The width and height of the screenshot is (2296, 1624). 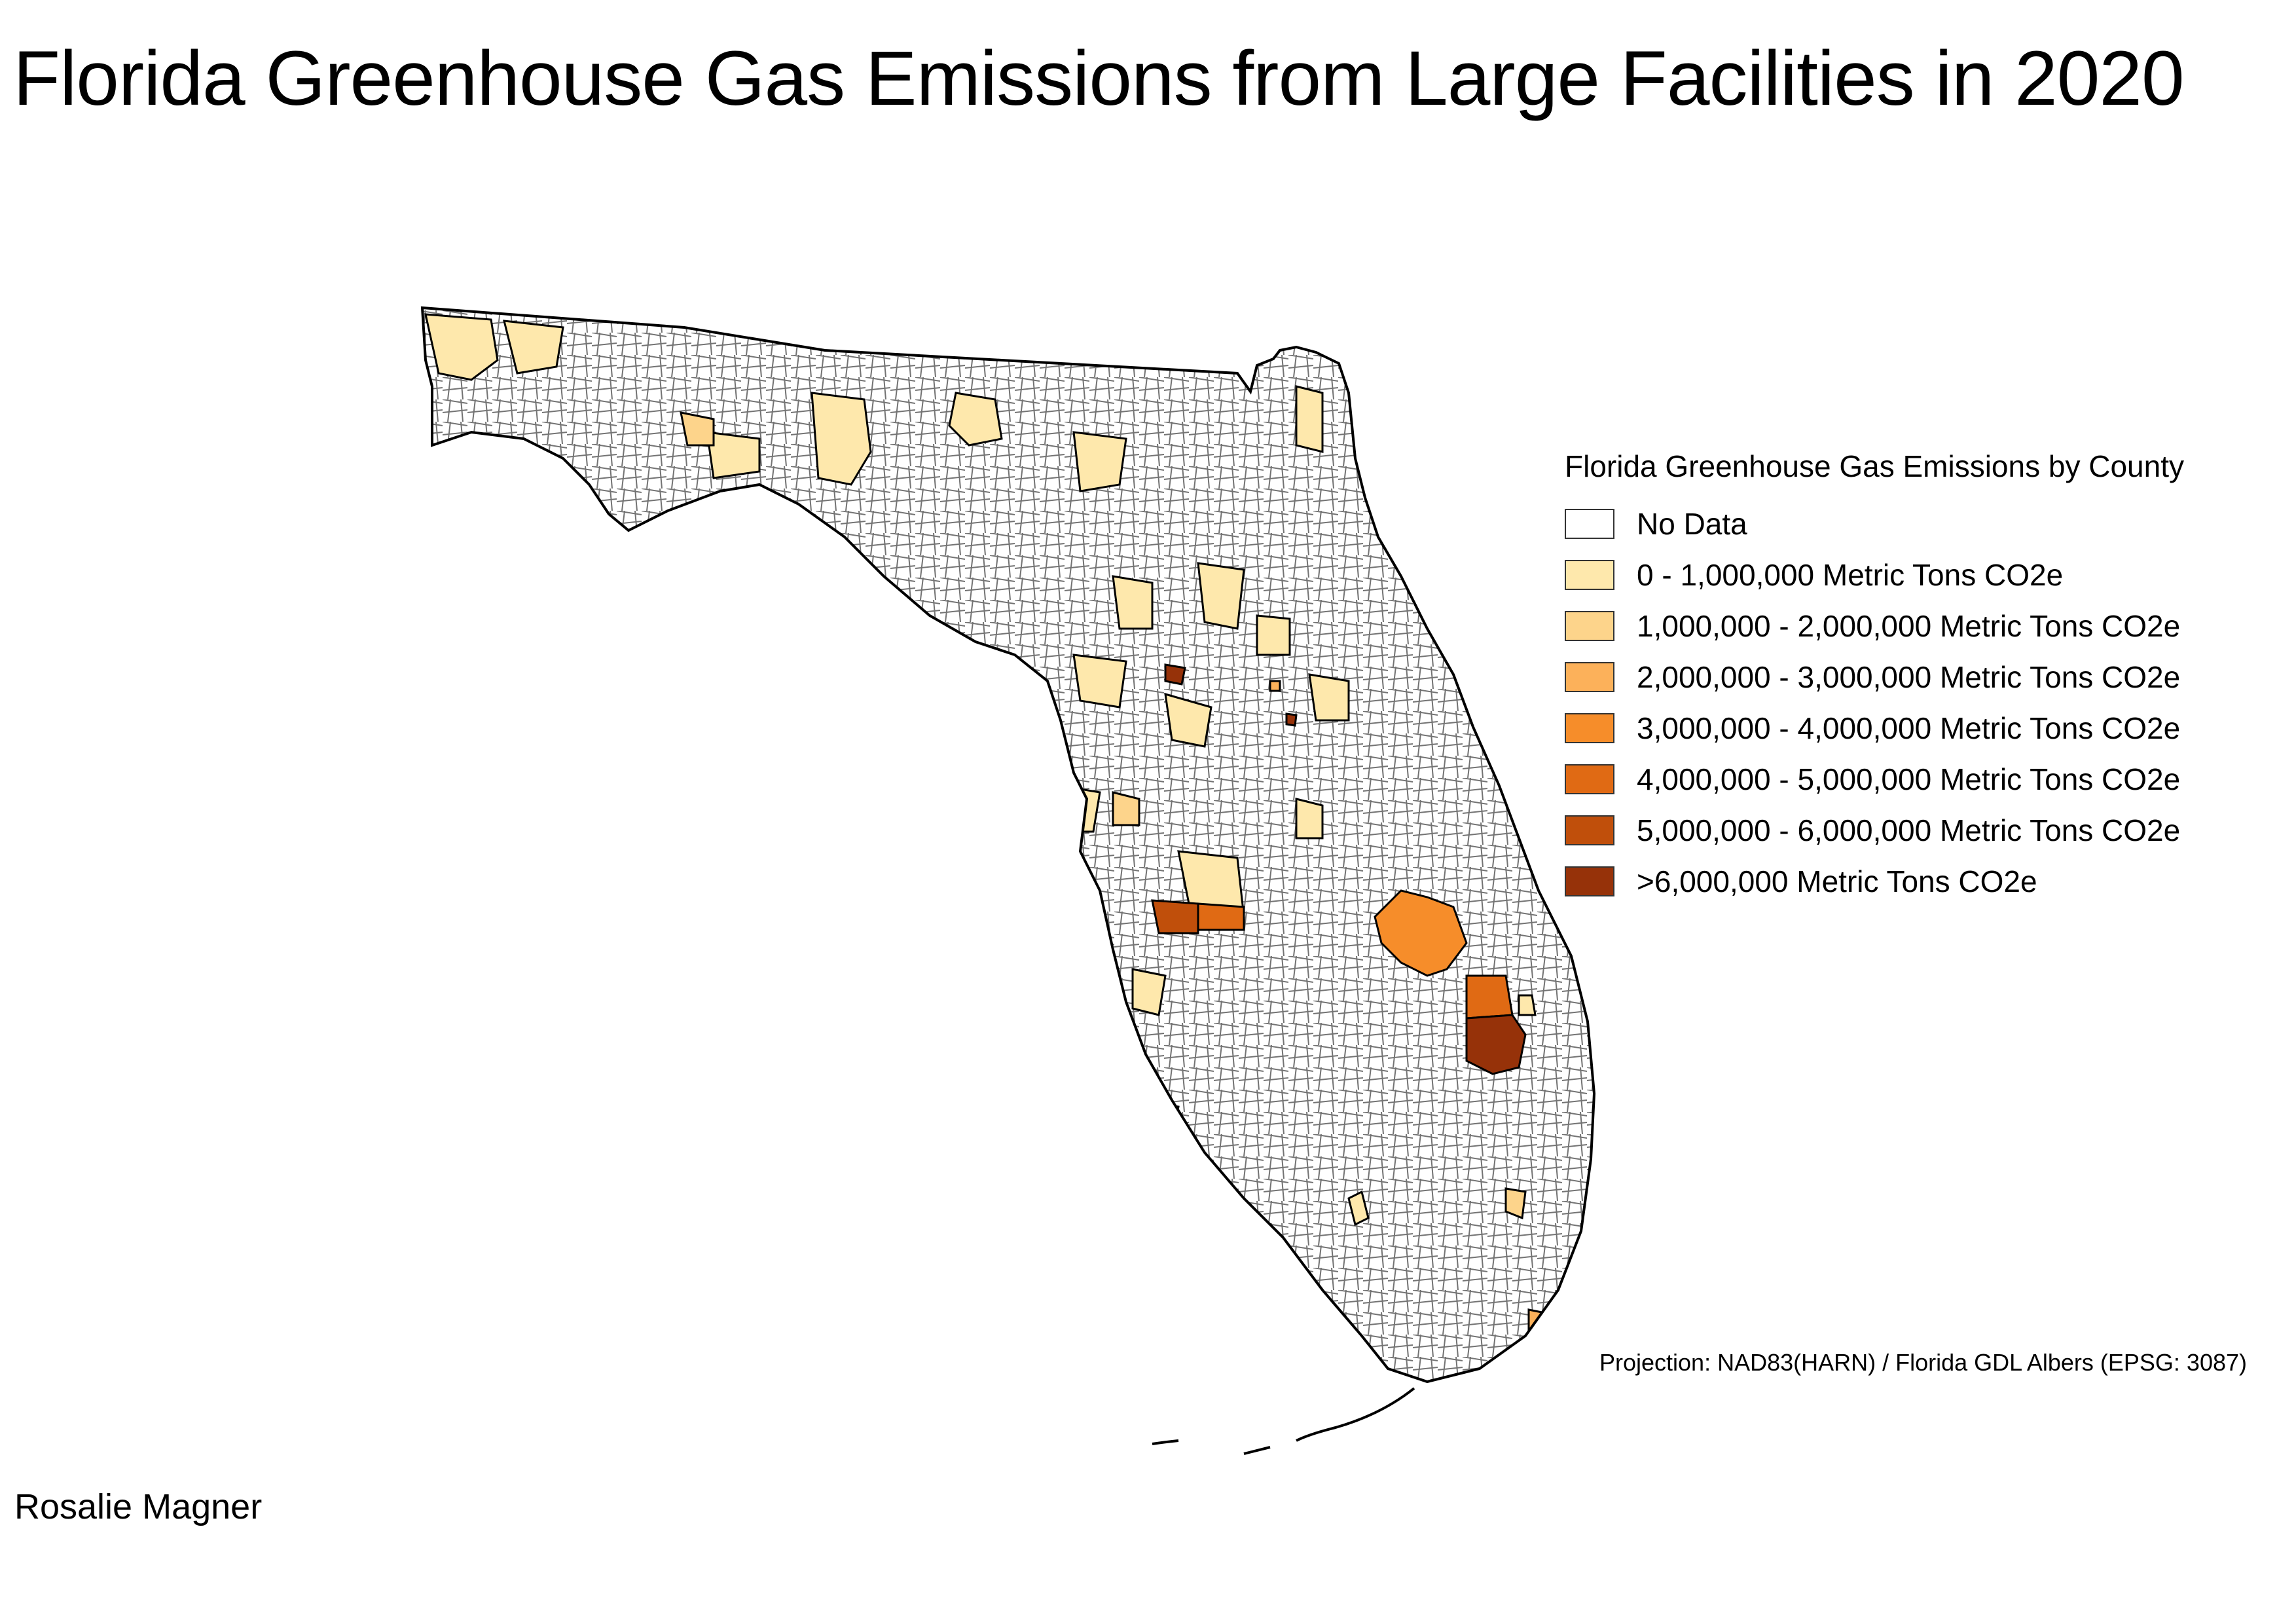 What do you see at coordinates (1909, 677) in the screenshot?
I see `legend-label: 2,000,000 - 3,000,000 Metric Tons CO2e` at bounding box center [1909, 677].